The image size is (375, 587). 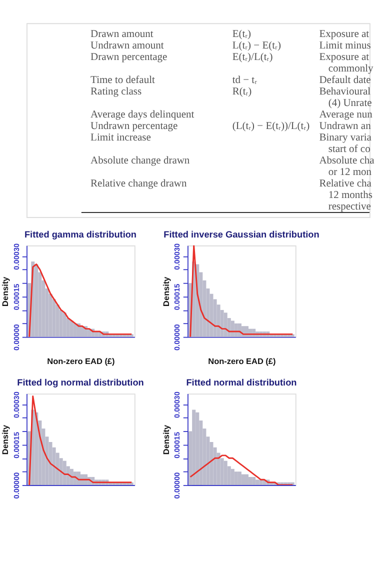 What do you see at coordinates (345, 80) in the screenshot?
I see `text: Default date` at bounding box center [345, 80].